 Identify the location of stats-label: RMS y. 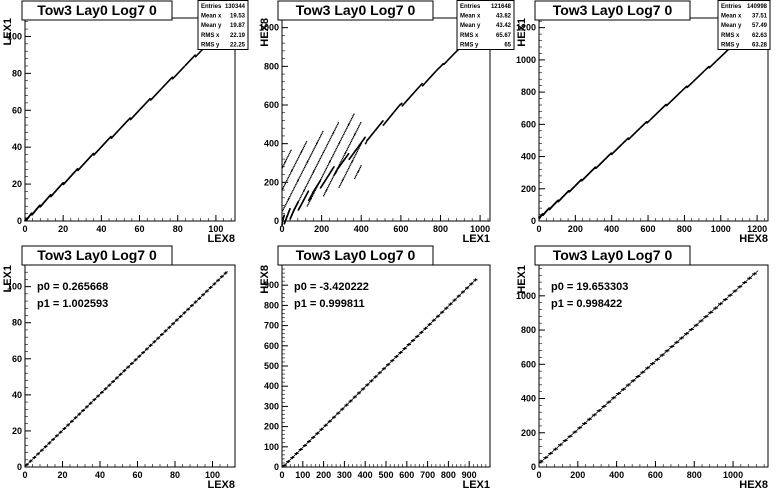
(469, 45).